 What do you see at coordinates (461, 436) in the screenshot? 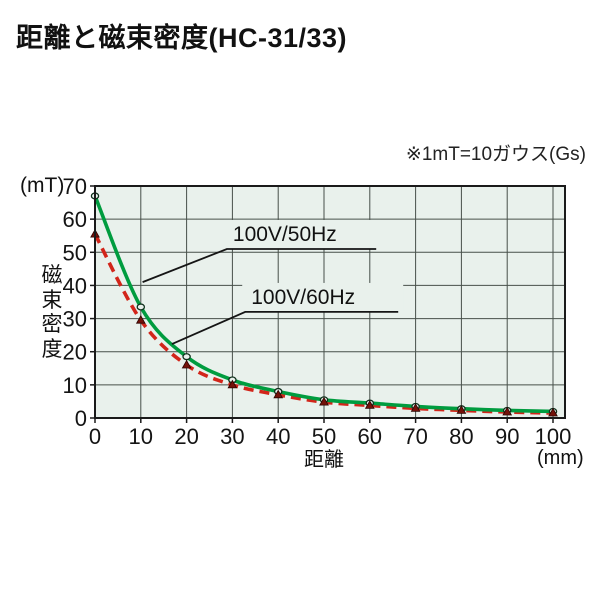
I see `x-tick-label: 80` at bounding box center [461, 436].